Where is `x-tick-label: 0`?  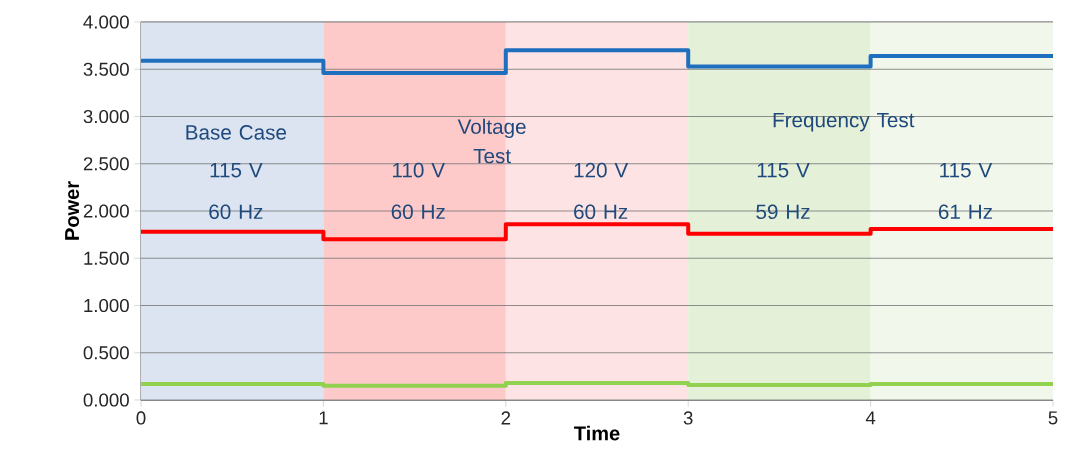 x-tick-label: 0 is located at coordinates (141, 418).